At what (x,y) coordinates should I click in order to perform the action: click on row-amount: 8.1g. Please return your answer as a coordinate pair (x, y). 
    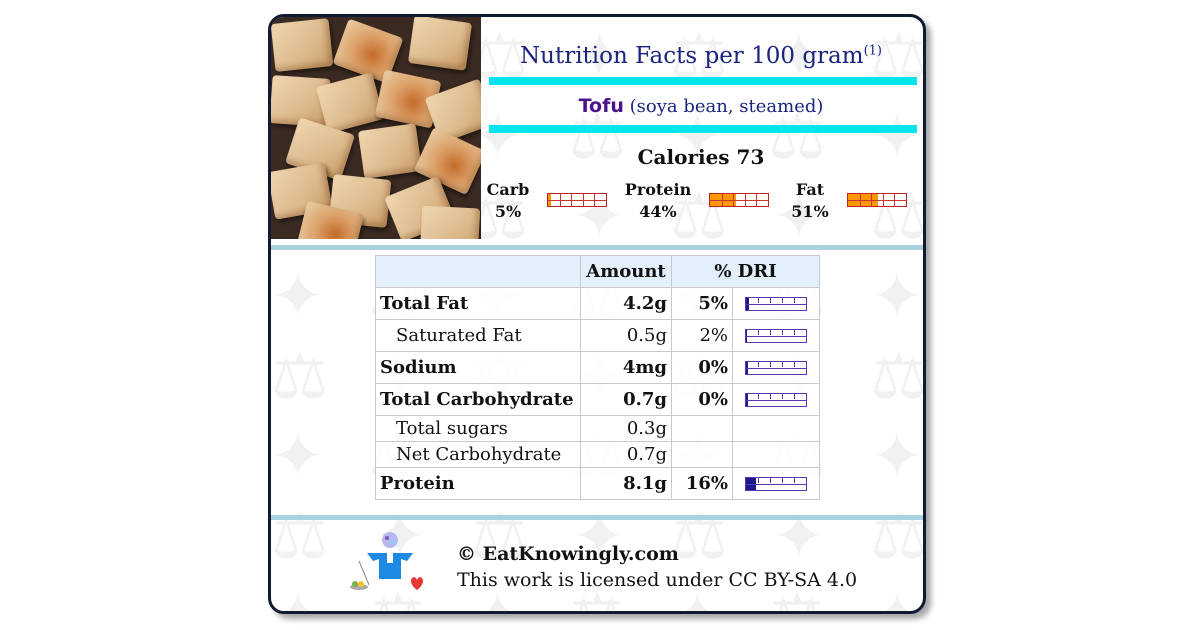
    Looking at the image, I should click on (626, 483).